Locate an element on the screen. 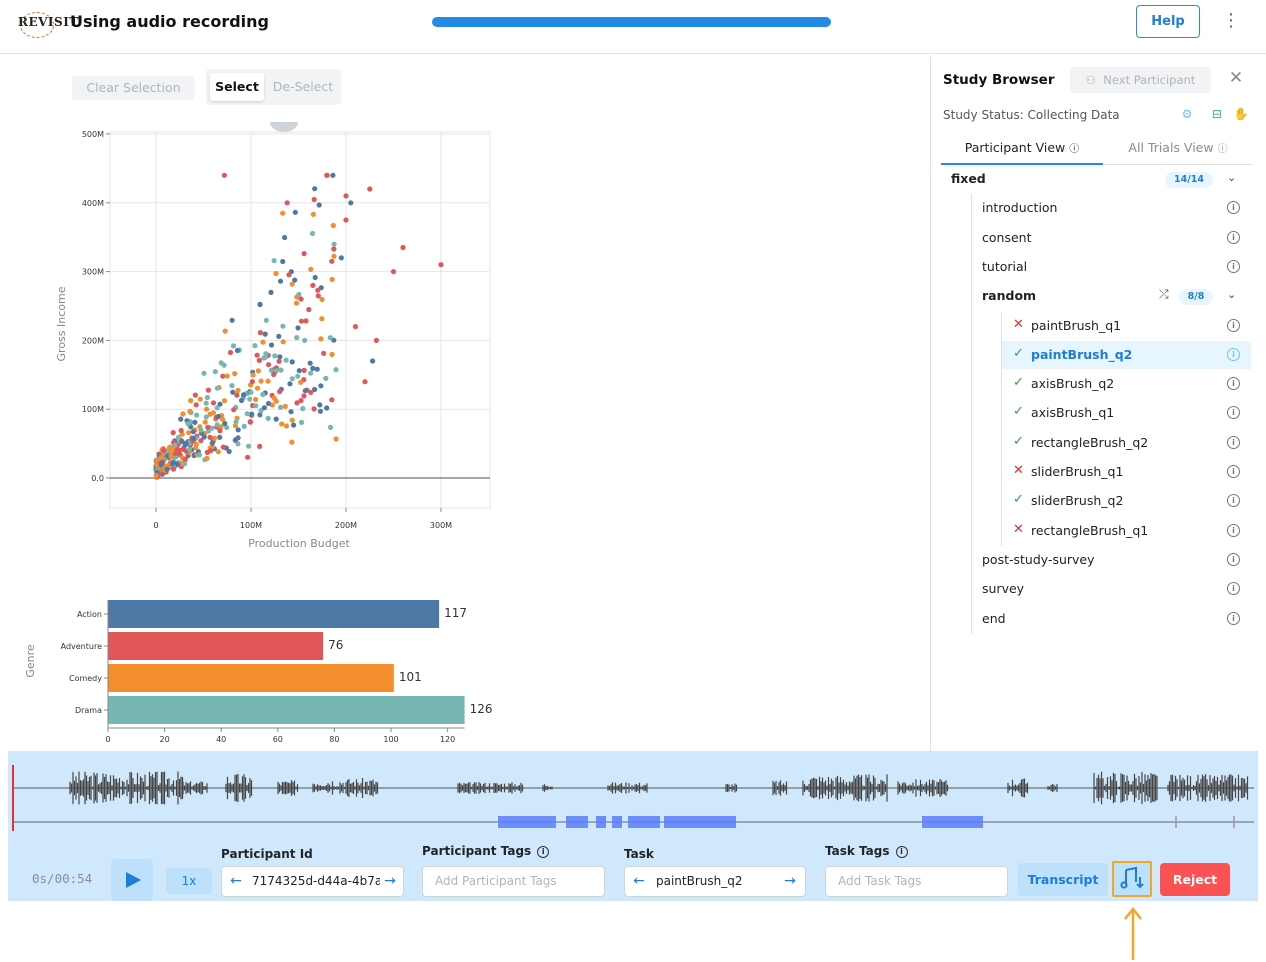 The height and width of the screenshot is (962, 1266). tab-all-trials-view: All Trials View ⓘ is located at coordinates (1178, 149).